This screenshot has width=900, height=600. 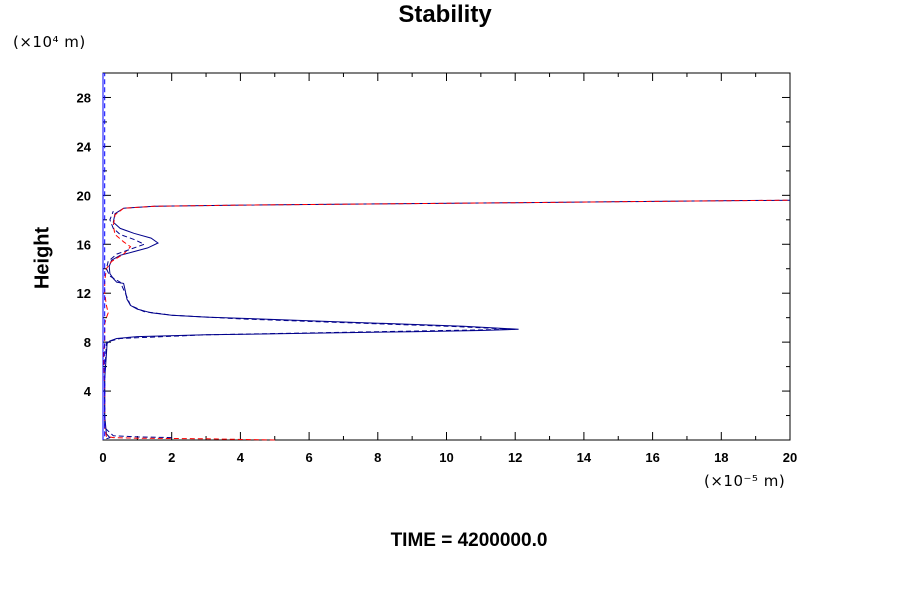 I want to click on time-label: TIME = 4200000.0, so click(x=469, y=540).